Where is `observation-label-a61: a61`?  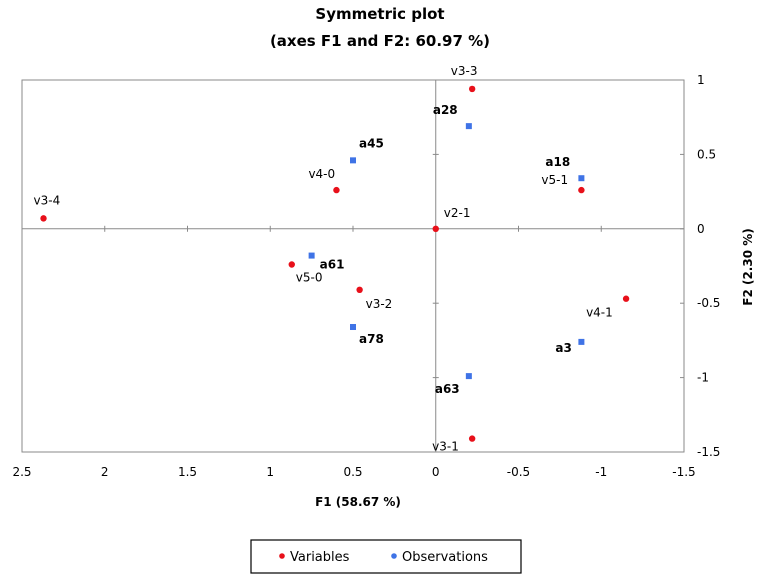
observation-label-a61: a61 is located at coordinates (332, 265).